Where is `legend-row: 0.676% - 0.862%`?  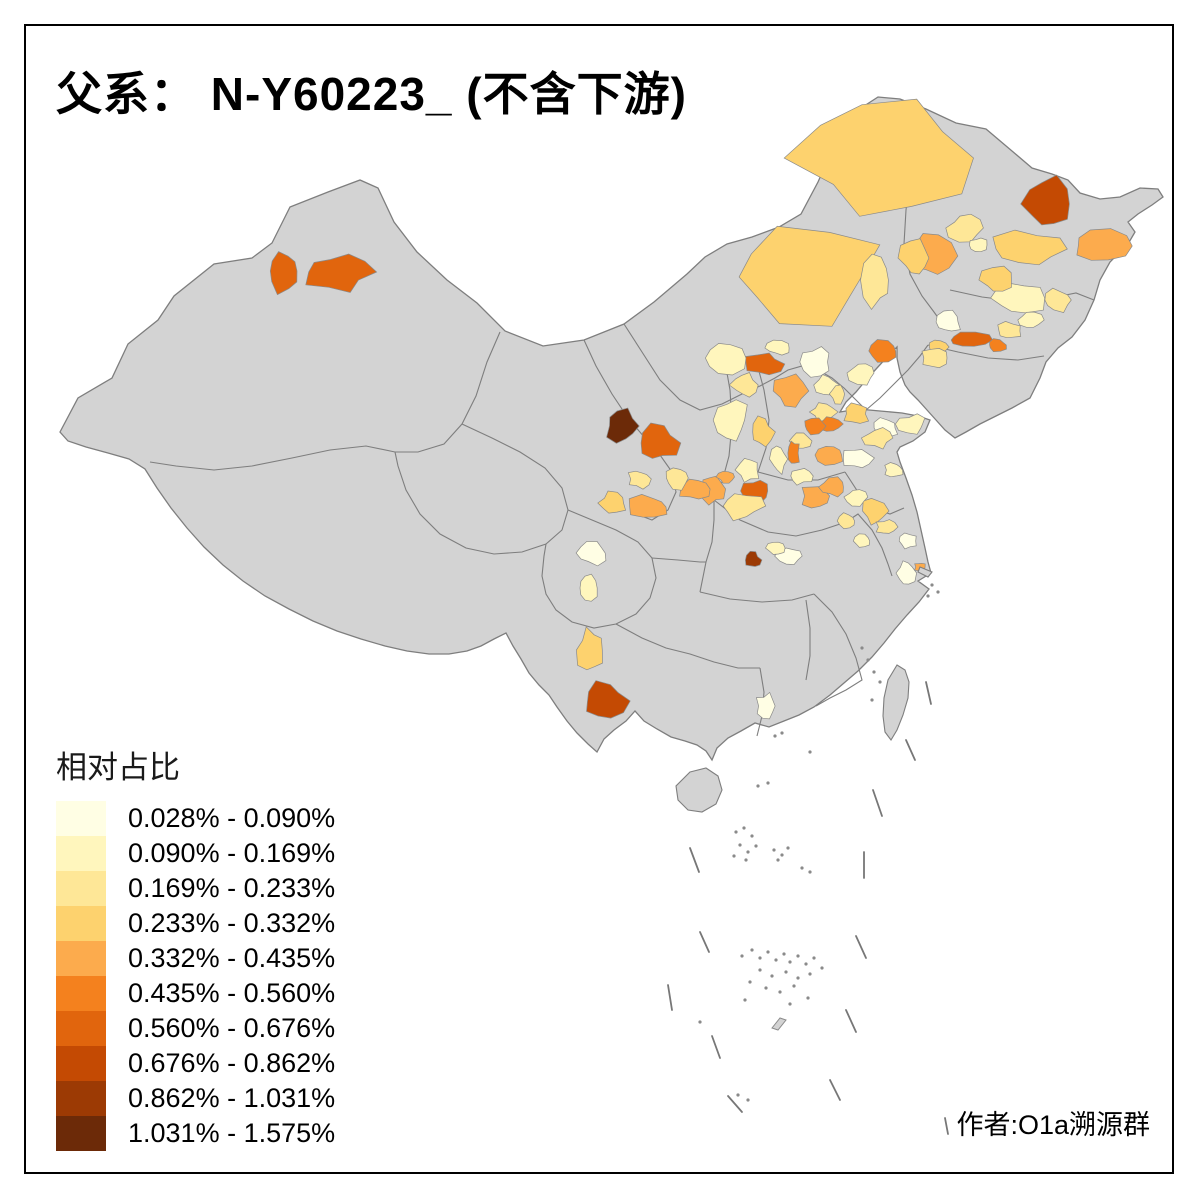 legend-row: 0.676% - 0.862% is located at coordinates (195, 1063).